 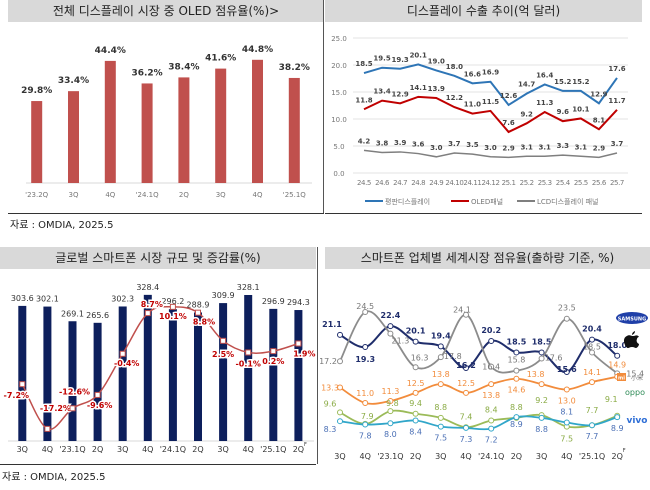 I want to click on growth-label: -7.2%, so click(x=17, y=395).